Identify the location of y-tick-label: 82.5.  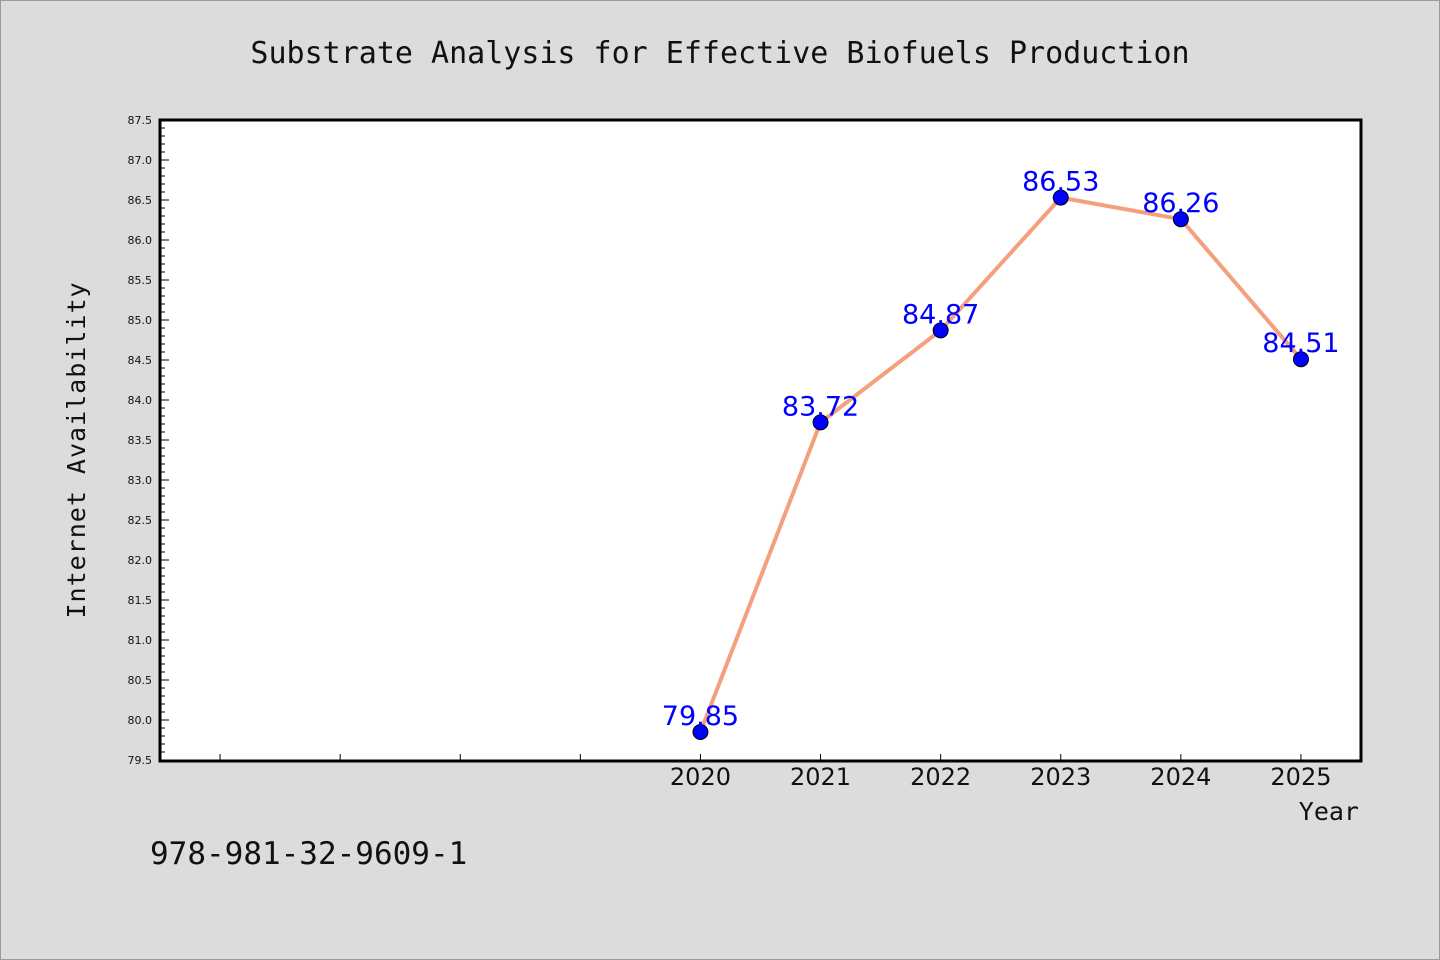
(140, 520).